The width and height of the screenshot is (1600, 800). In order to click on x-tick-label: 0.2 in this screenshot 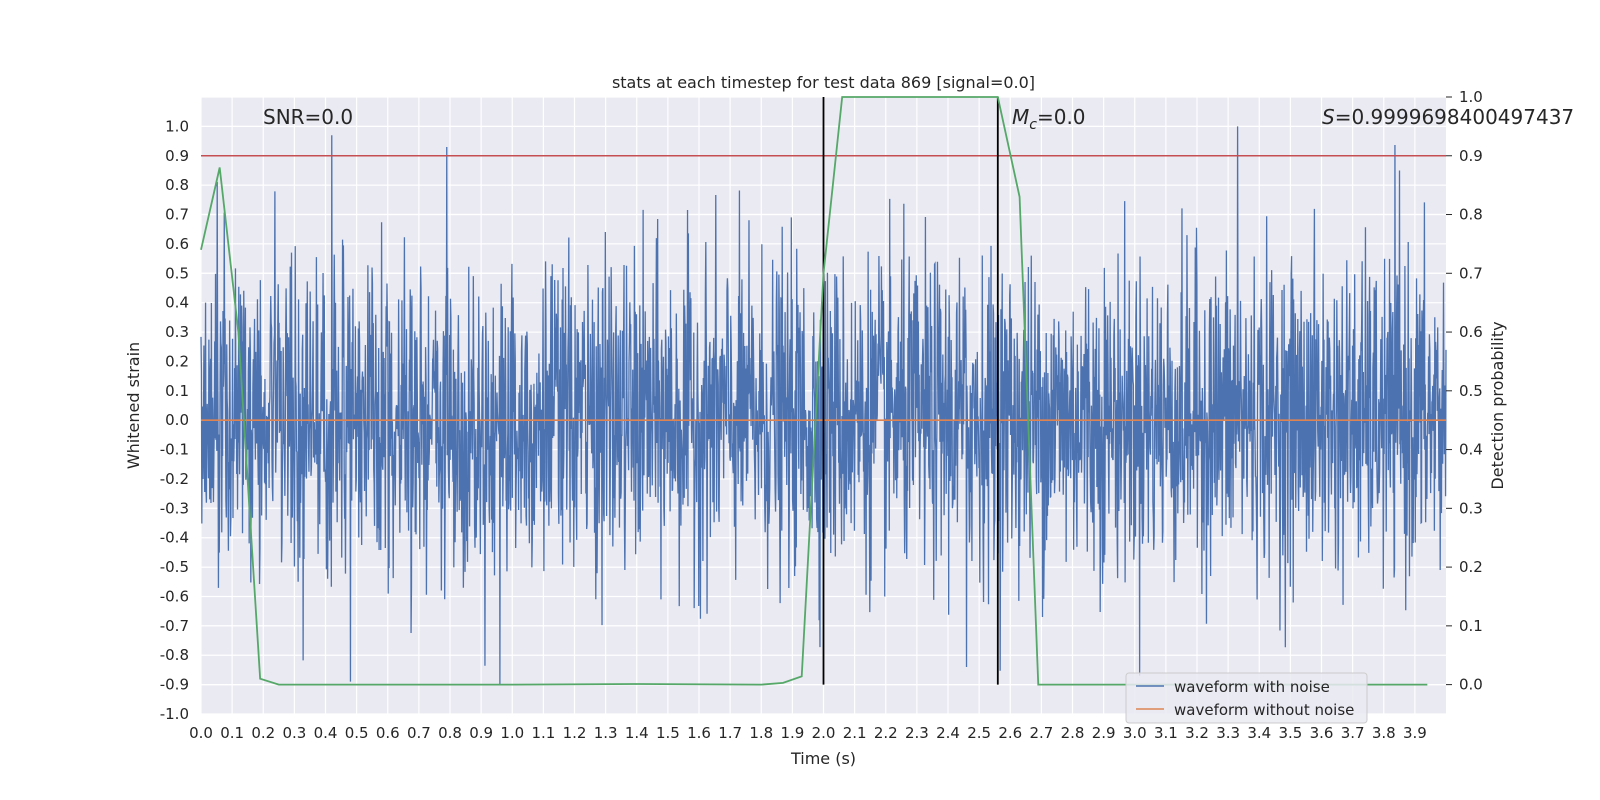, I will do `click(263, 733)`.